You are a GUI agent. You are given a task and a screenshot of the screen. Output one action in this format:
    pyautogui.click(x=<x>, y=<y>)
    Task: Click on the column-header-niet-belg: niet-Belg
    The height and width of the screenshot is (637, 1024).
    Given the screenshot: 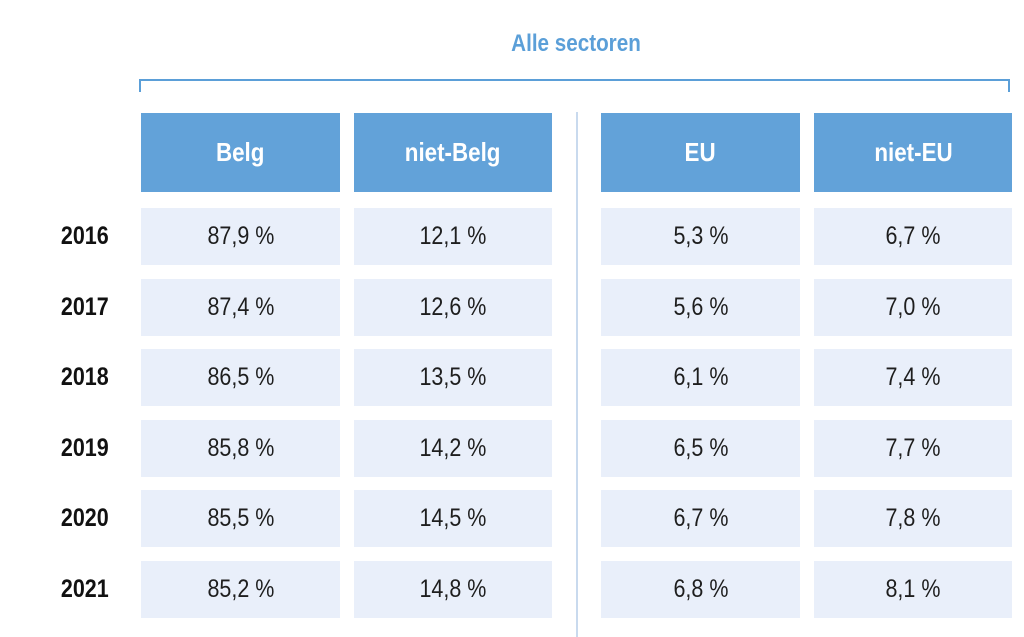 What is the action you would take?
    pyautogui.click(x=453, y=152)
    